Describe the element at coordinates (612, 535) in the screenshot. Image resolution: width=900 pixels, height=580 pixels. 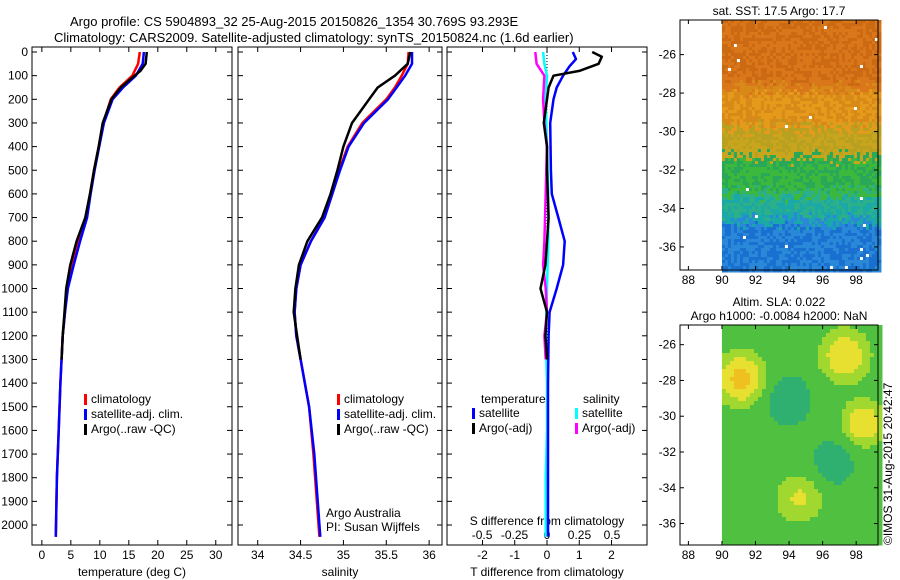
I see `s-tick-label: 0.5` at that location.